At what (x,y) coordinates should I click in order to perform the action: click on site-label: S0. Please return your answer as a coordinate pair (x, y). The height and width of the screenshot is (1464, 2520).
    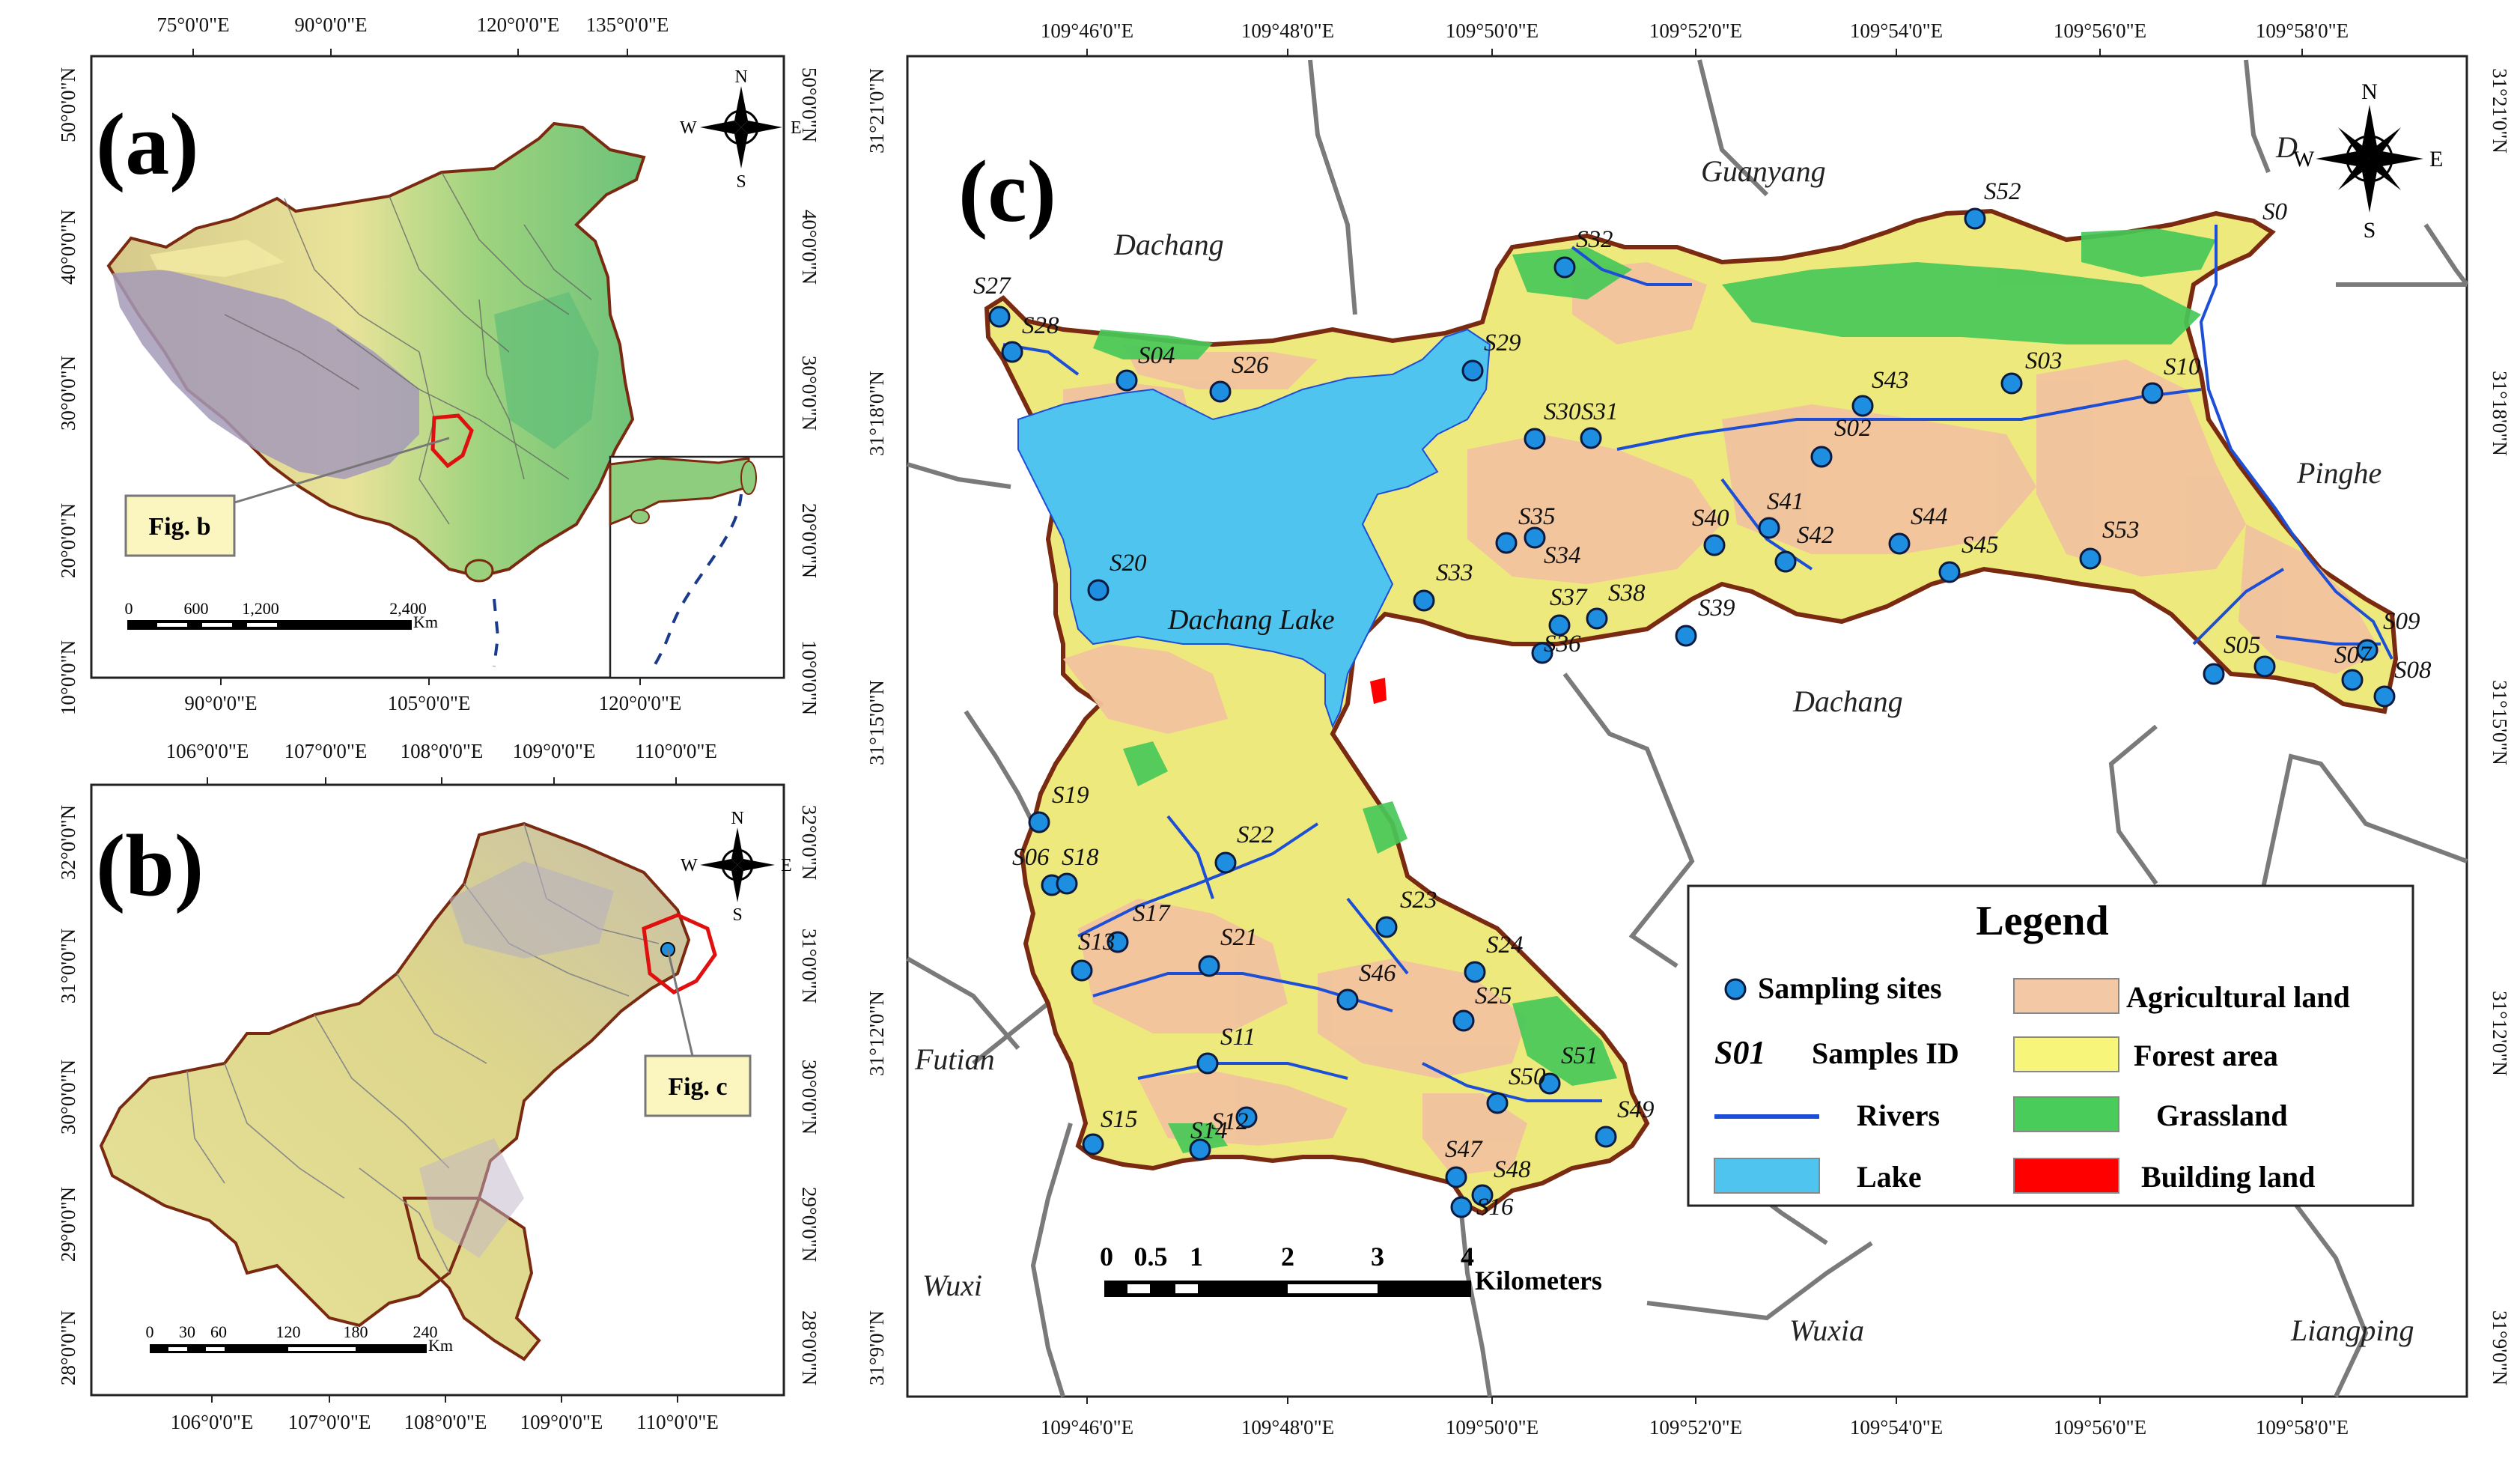
    Looking at the image, I should click on (2275, 211).